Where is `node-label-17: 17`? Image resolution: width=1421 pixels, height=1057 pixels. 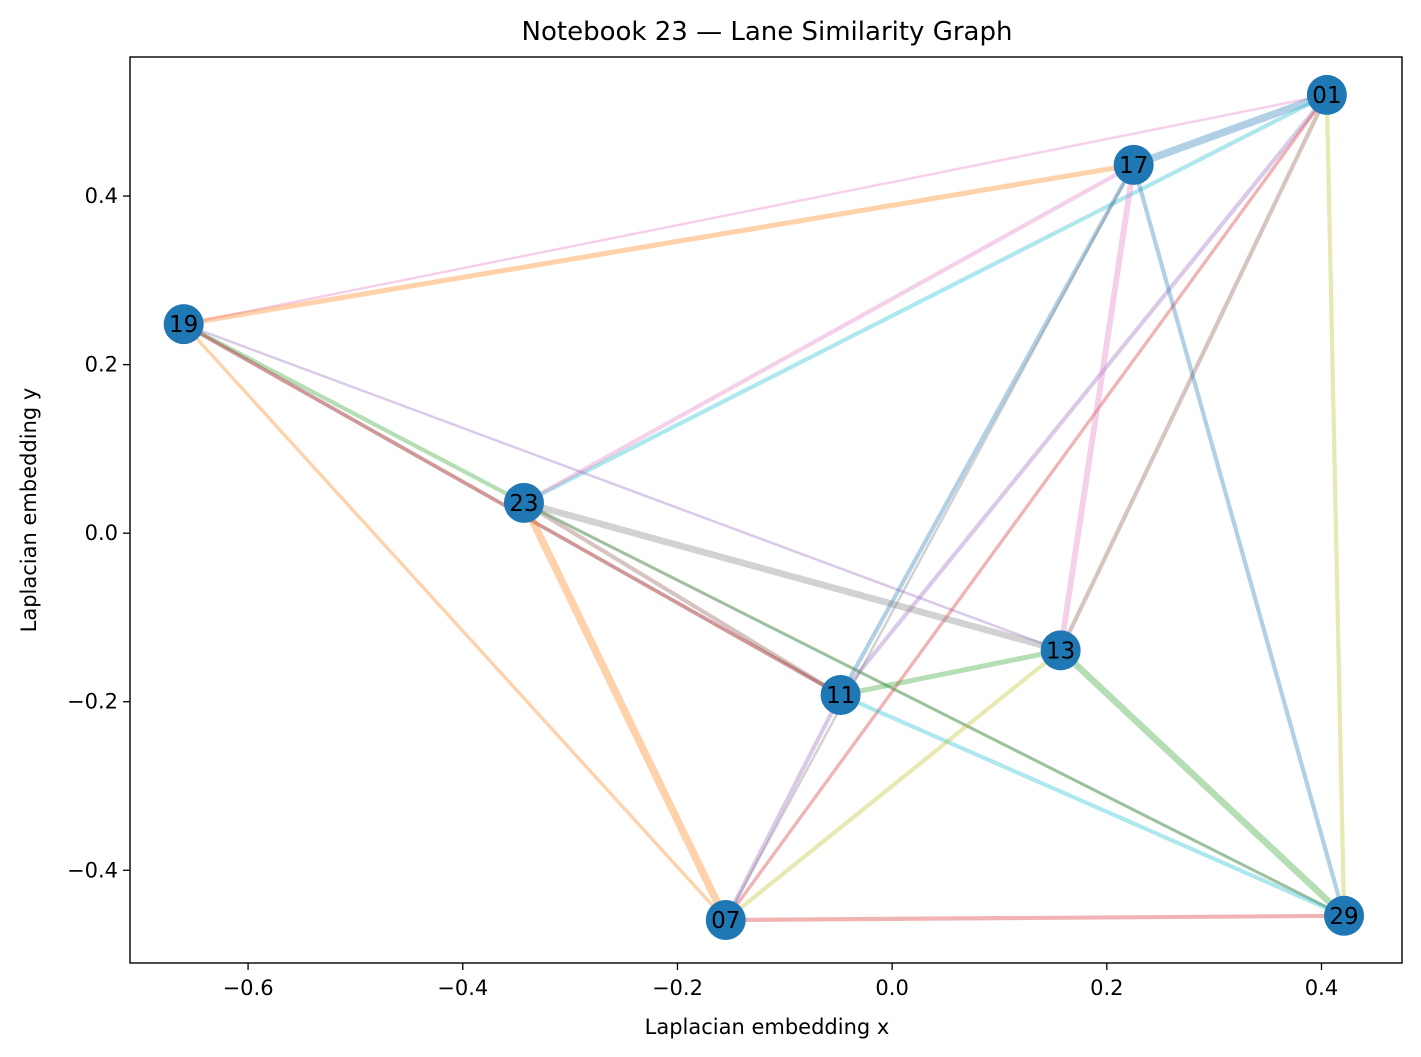 node-label-17: 17 is located at coordinates (1133, 166).